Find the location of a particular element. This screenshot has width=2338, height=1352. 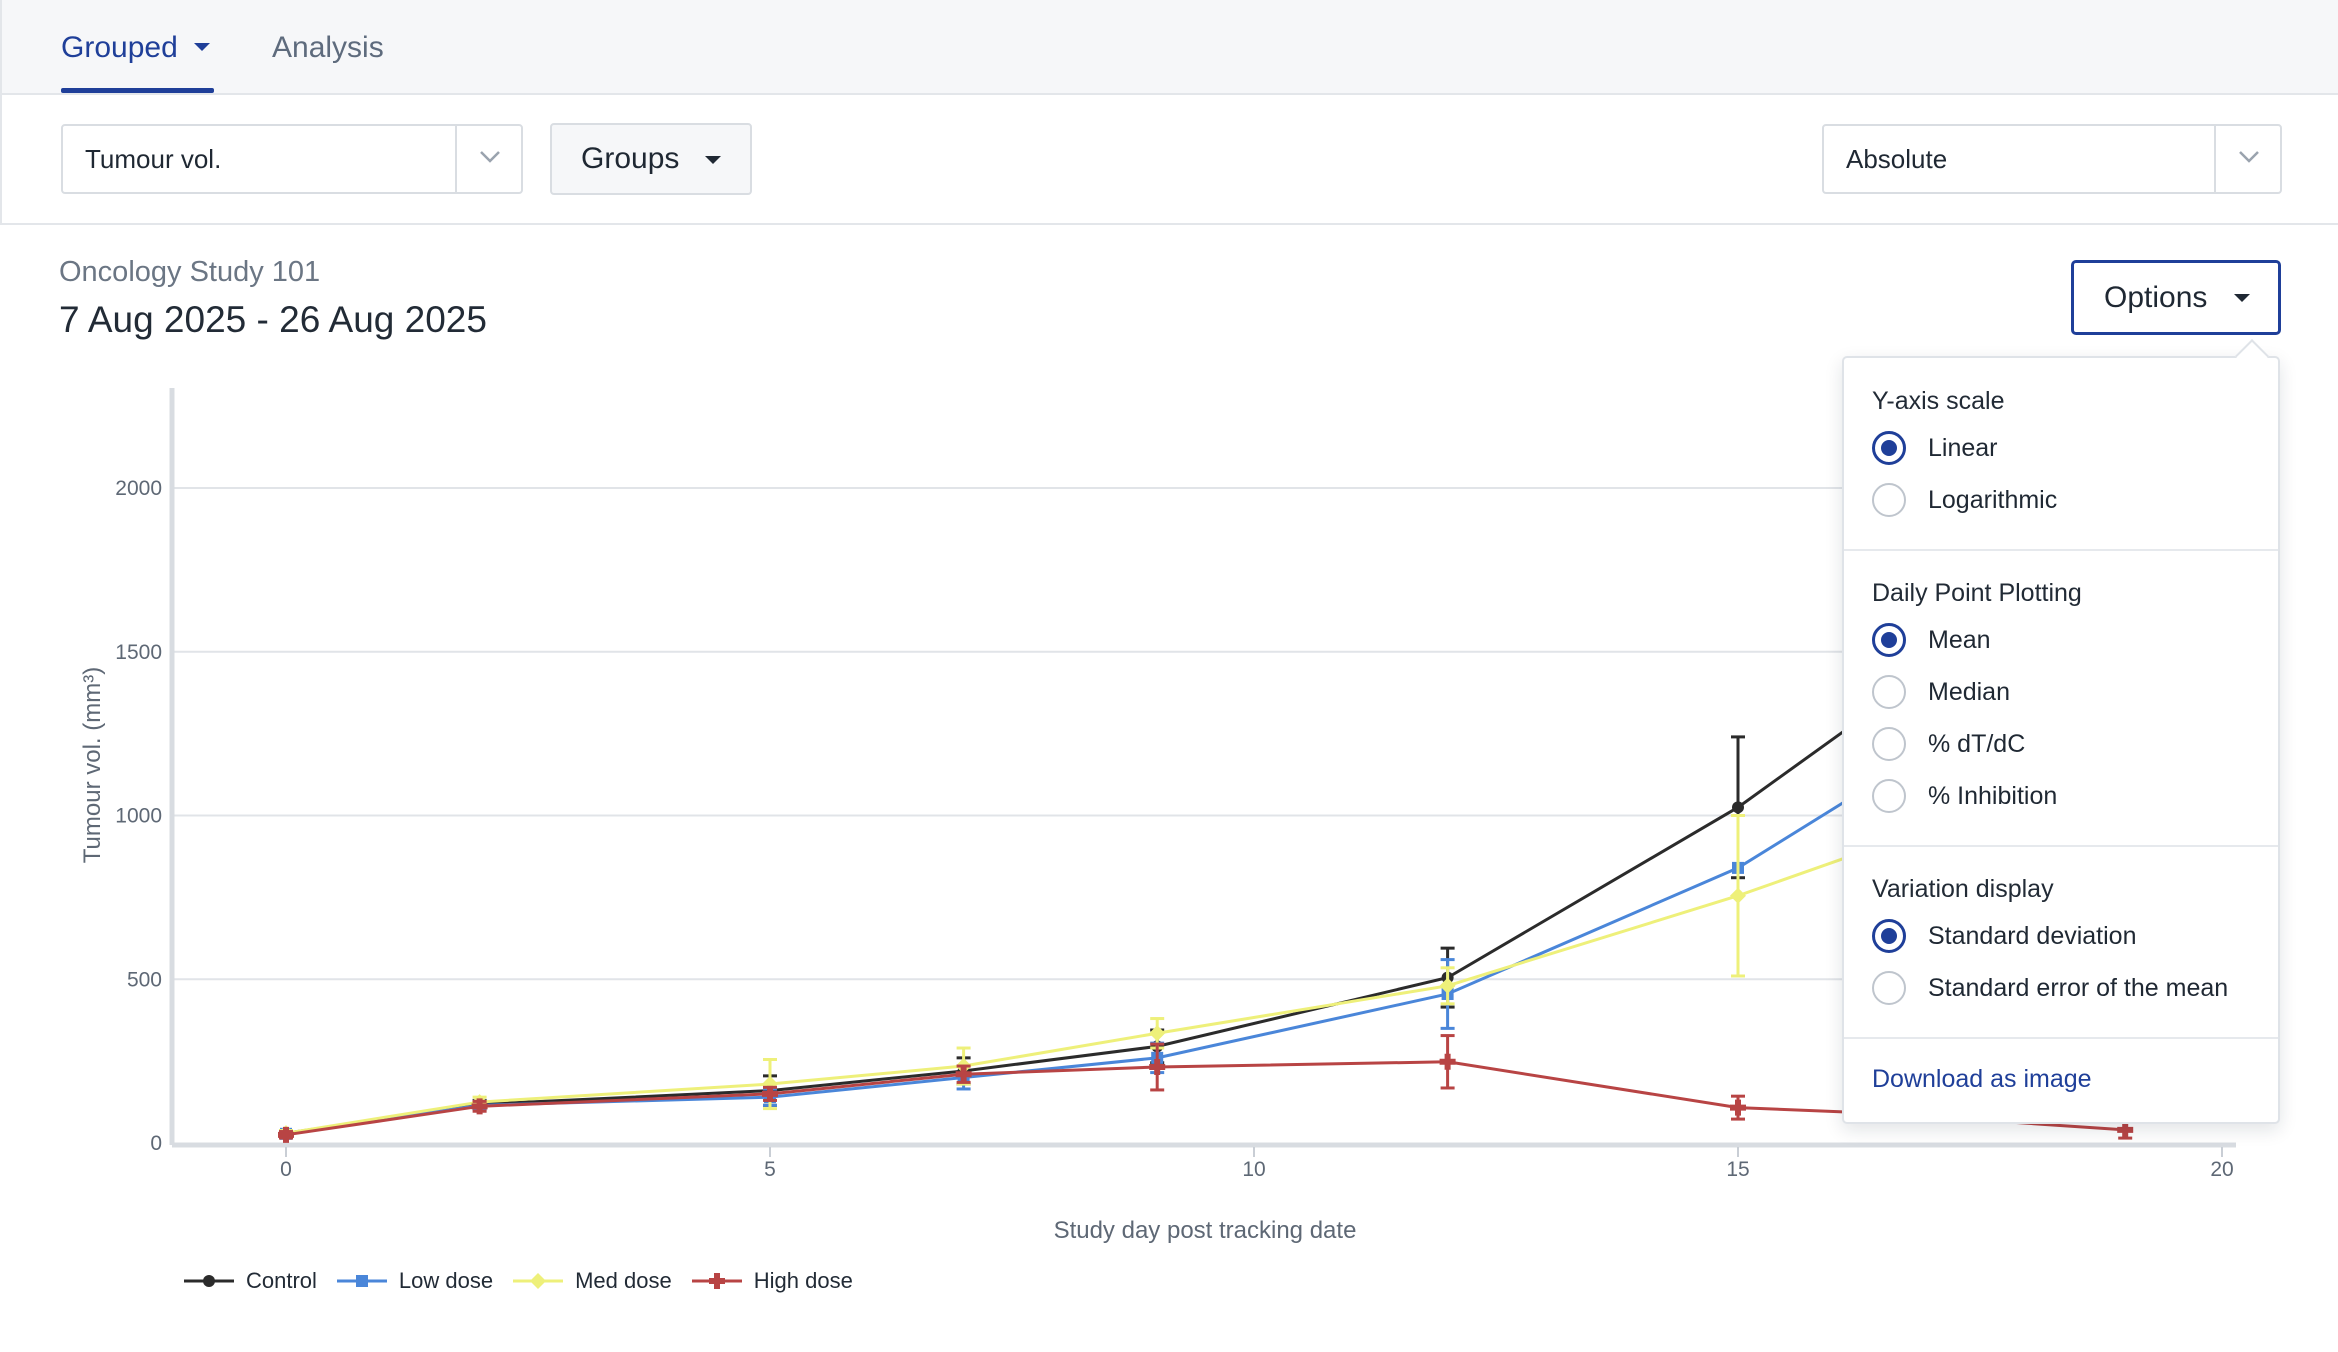

groups-button-label: Groups is located at coordinates (630, 158).